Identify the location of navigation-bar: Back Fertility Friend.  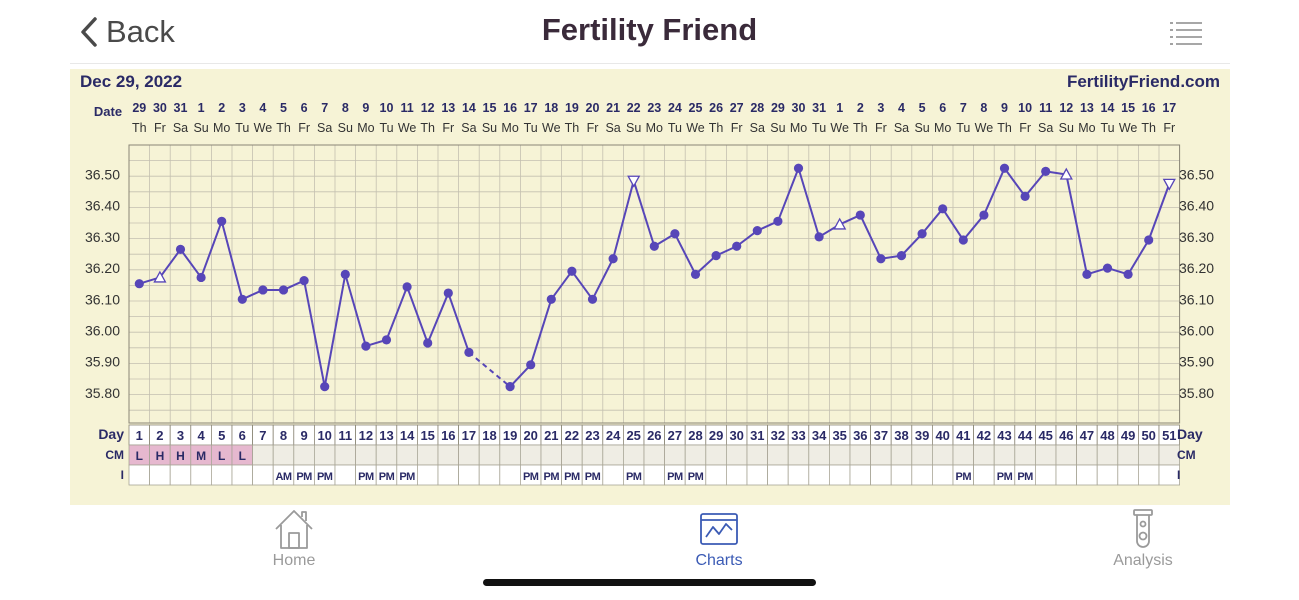
(649, 32).